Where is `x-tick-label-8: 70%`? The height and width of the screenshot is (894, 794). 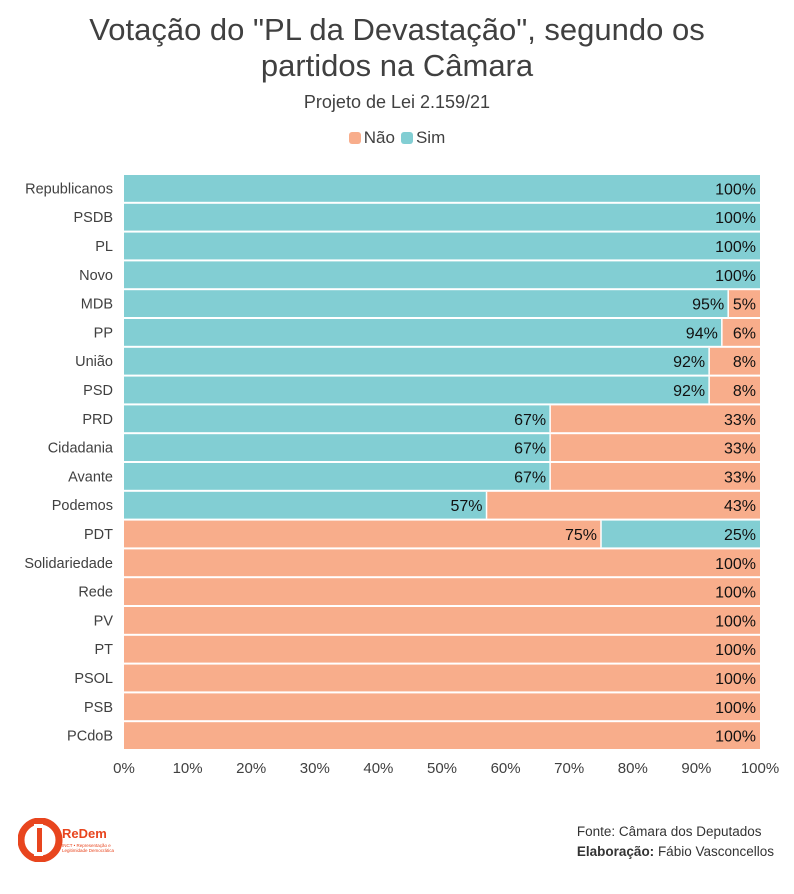
x-tick-label-8: 70% is located at coordinates (569, 768).